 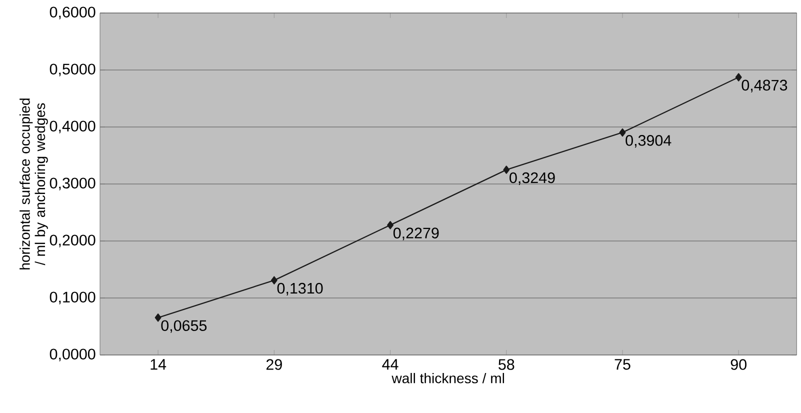 I want to click on data-label: 0,4873, so click(x=765, y=86).